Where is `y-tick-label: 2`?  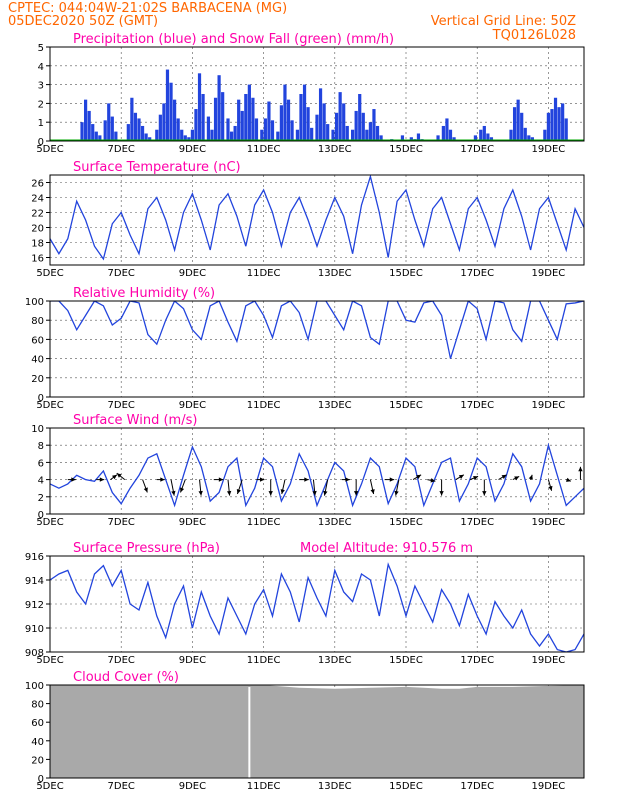
y-tick-label: 2 is located at coordinates (41, 104).